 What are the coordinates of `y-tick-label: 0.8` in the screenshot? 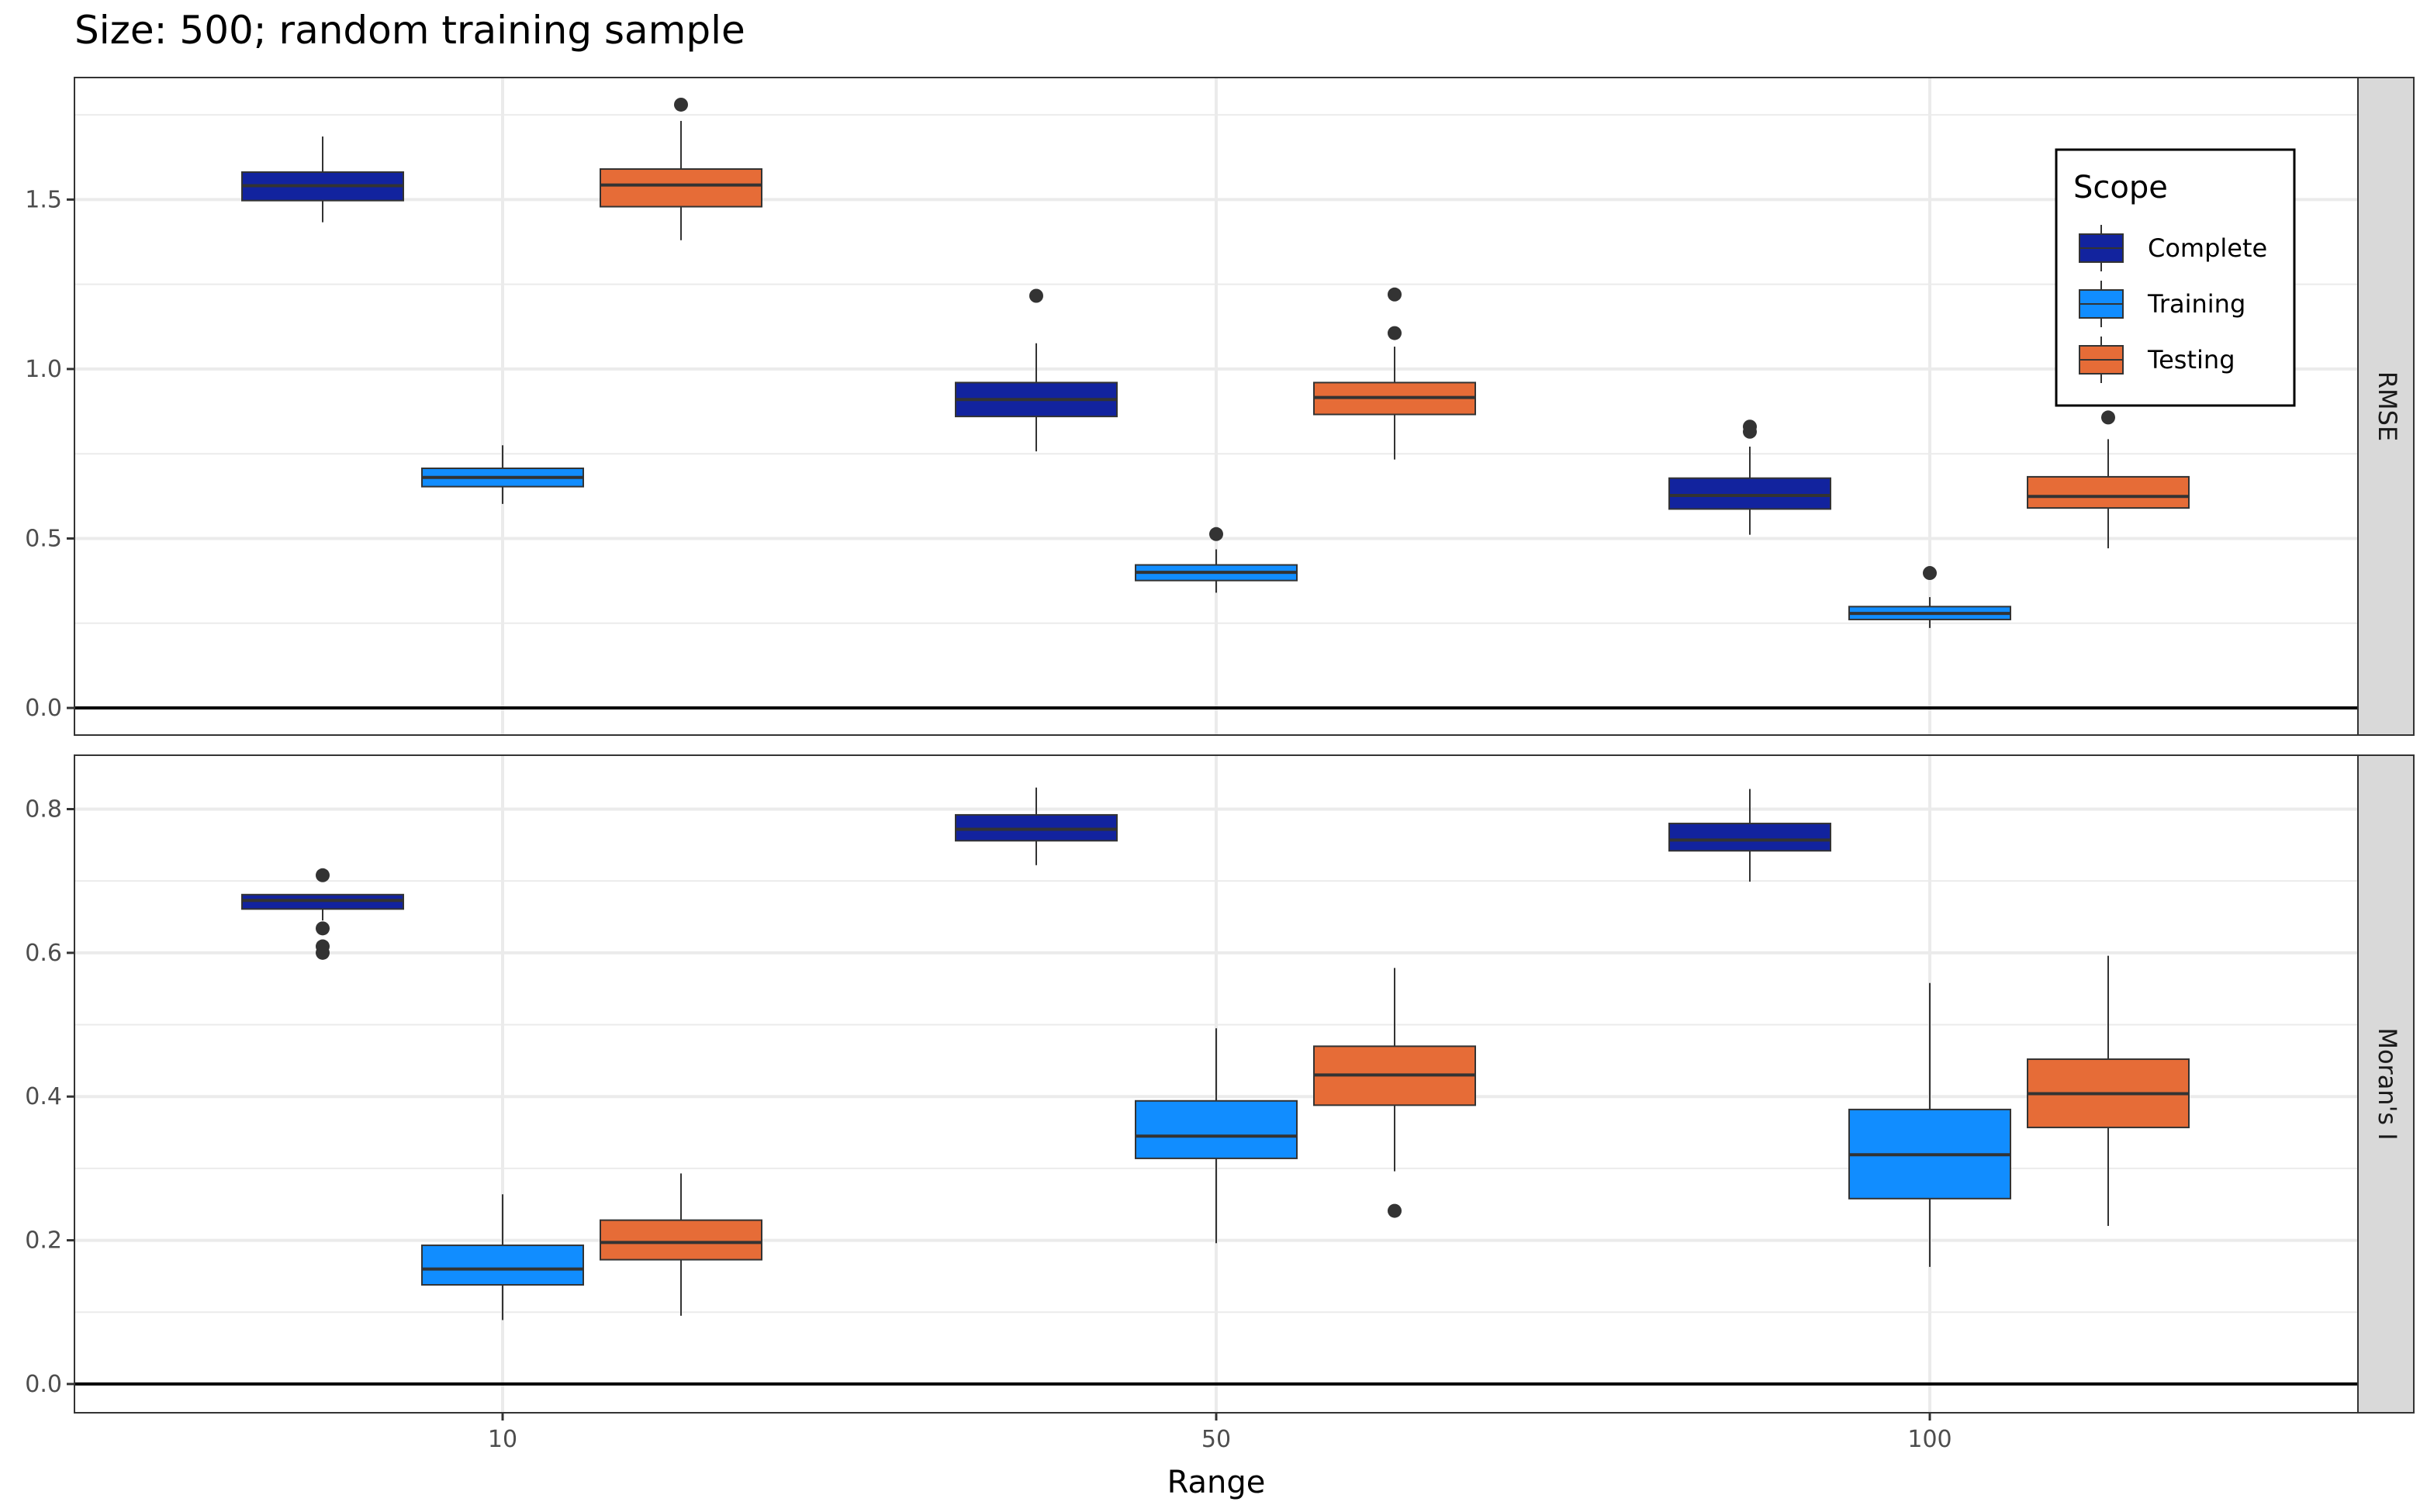 It's located at (43, 809).